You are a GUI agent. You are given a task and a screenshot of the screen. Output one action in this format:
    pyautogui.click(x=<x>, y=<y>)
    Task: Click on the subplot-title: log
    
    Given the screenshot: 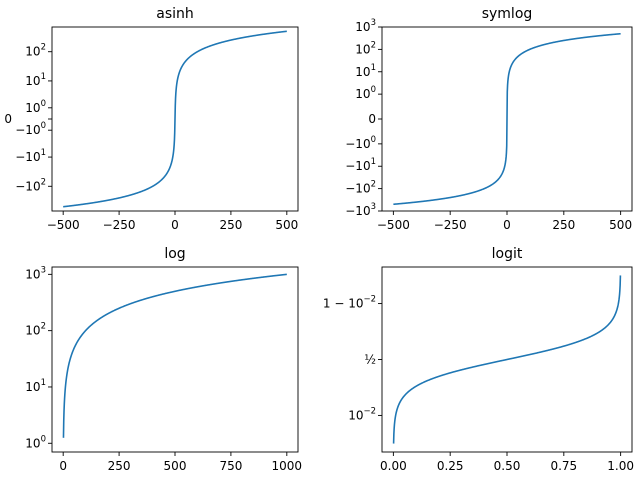 What is the action you would take?
    pyautogui.click(x=174, y=254)
    